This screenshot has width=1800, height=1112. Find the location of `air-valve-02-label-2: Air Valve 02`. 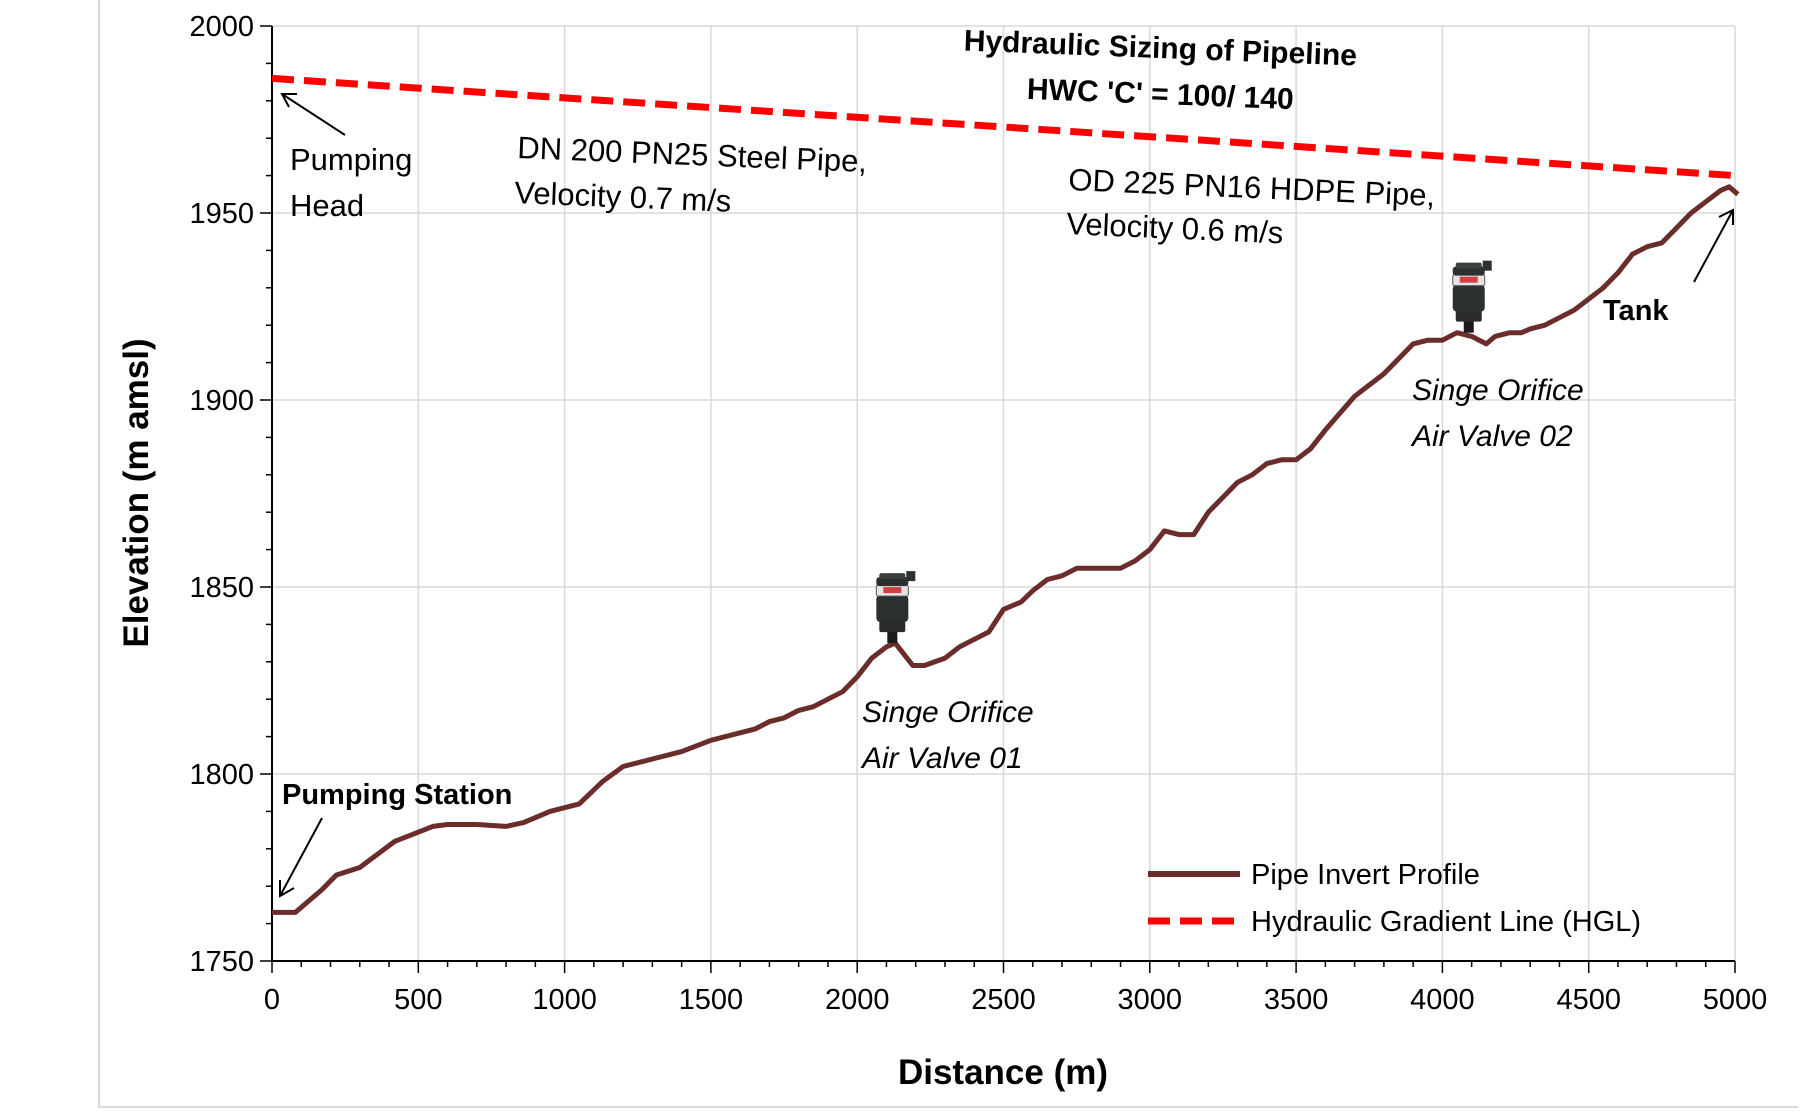

air-valve-02-label-2: Air Valve 02 is located at coordinates (1491, 436).